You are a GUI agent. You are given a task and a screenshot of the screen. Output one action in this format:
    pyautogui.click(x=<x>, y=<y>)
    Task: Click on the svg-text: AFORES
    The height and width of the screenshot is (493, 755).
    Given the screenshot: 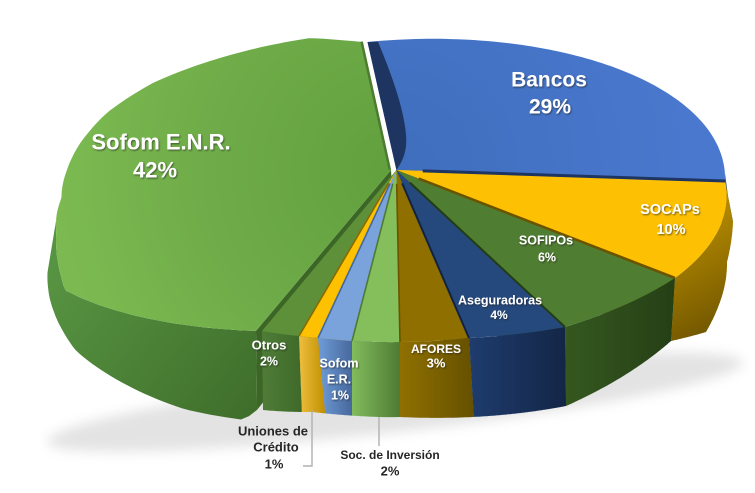 What is the action you would take?
    pyautogui.click(x=436, y=349)
    